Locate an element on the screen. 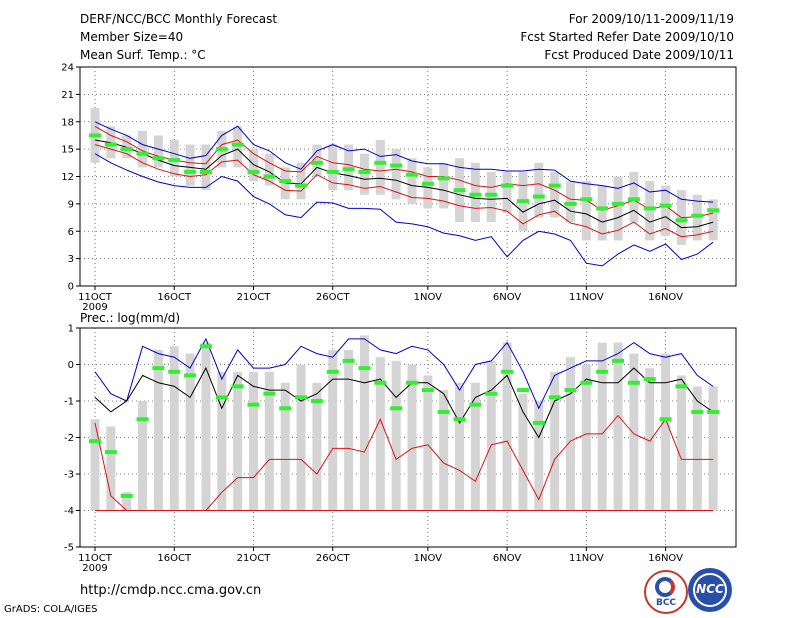 The image size is (800, 618). forecast-started: Fcst Started Refer Date 2009/10/10 is located at coordinates (627, 37).